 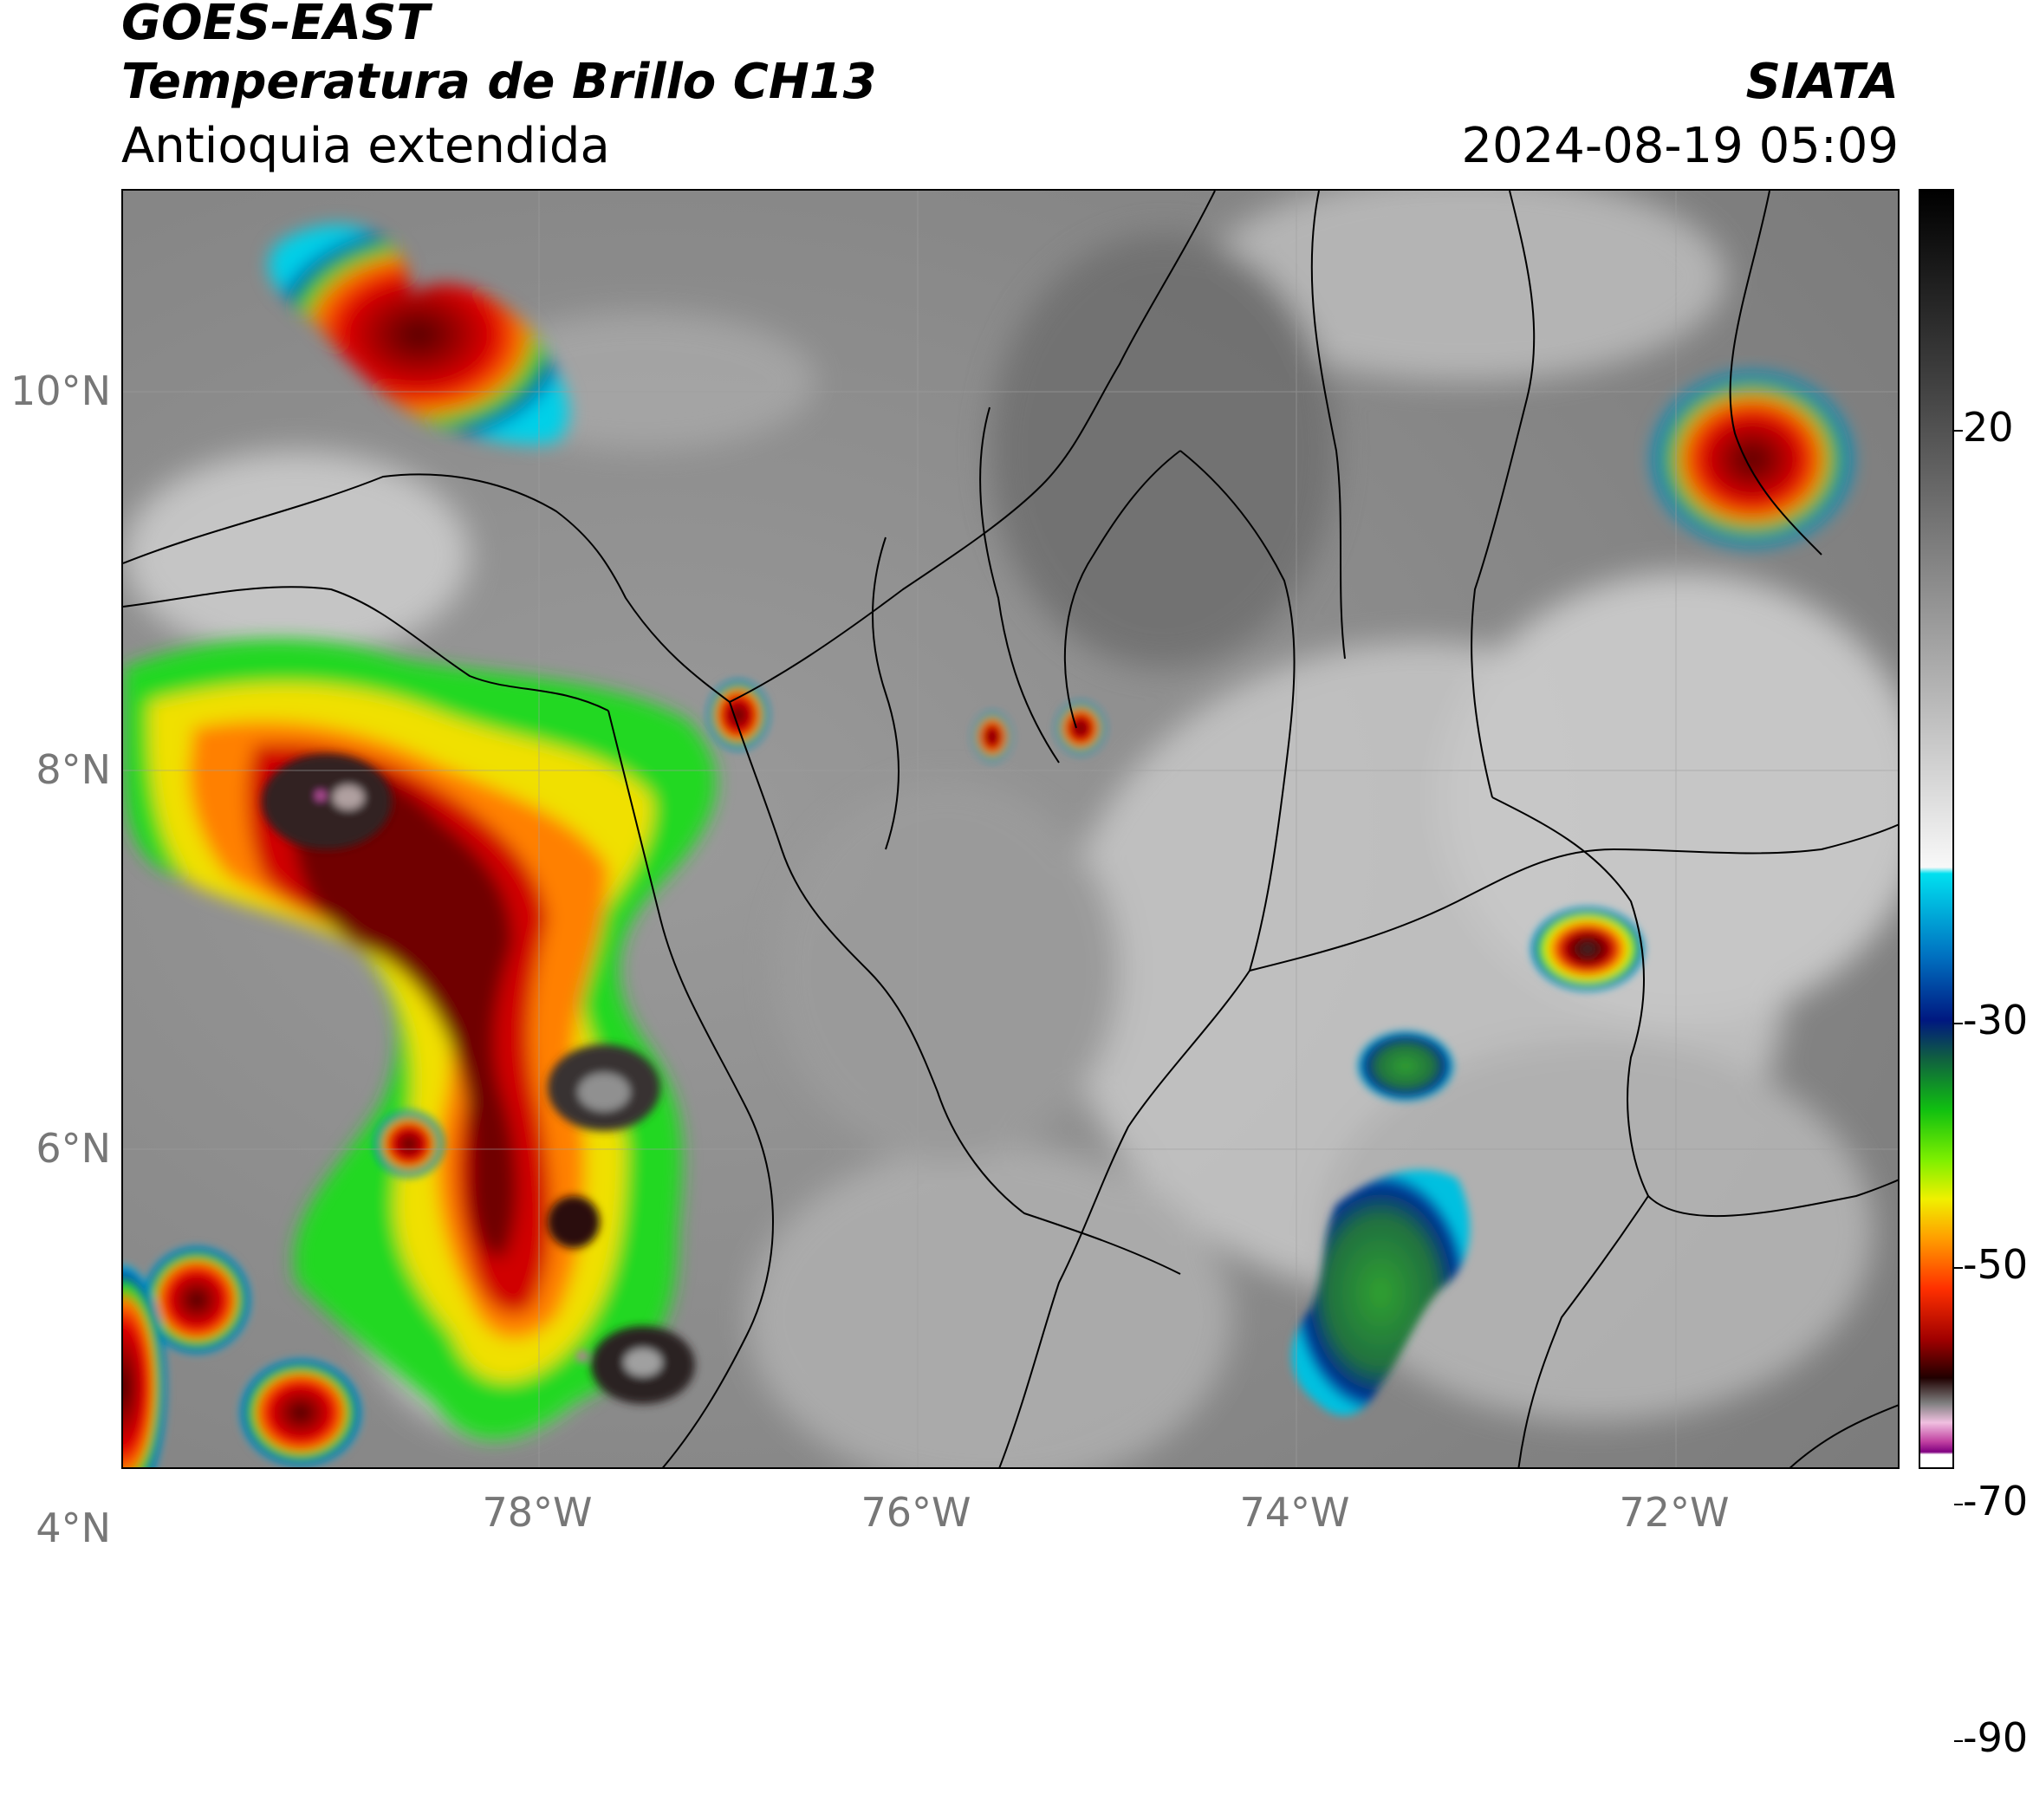 I want to click on lon-label-72w: 72°W, so click(x=1674, y=1512).